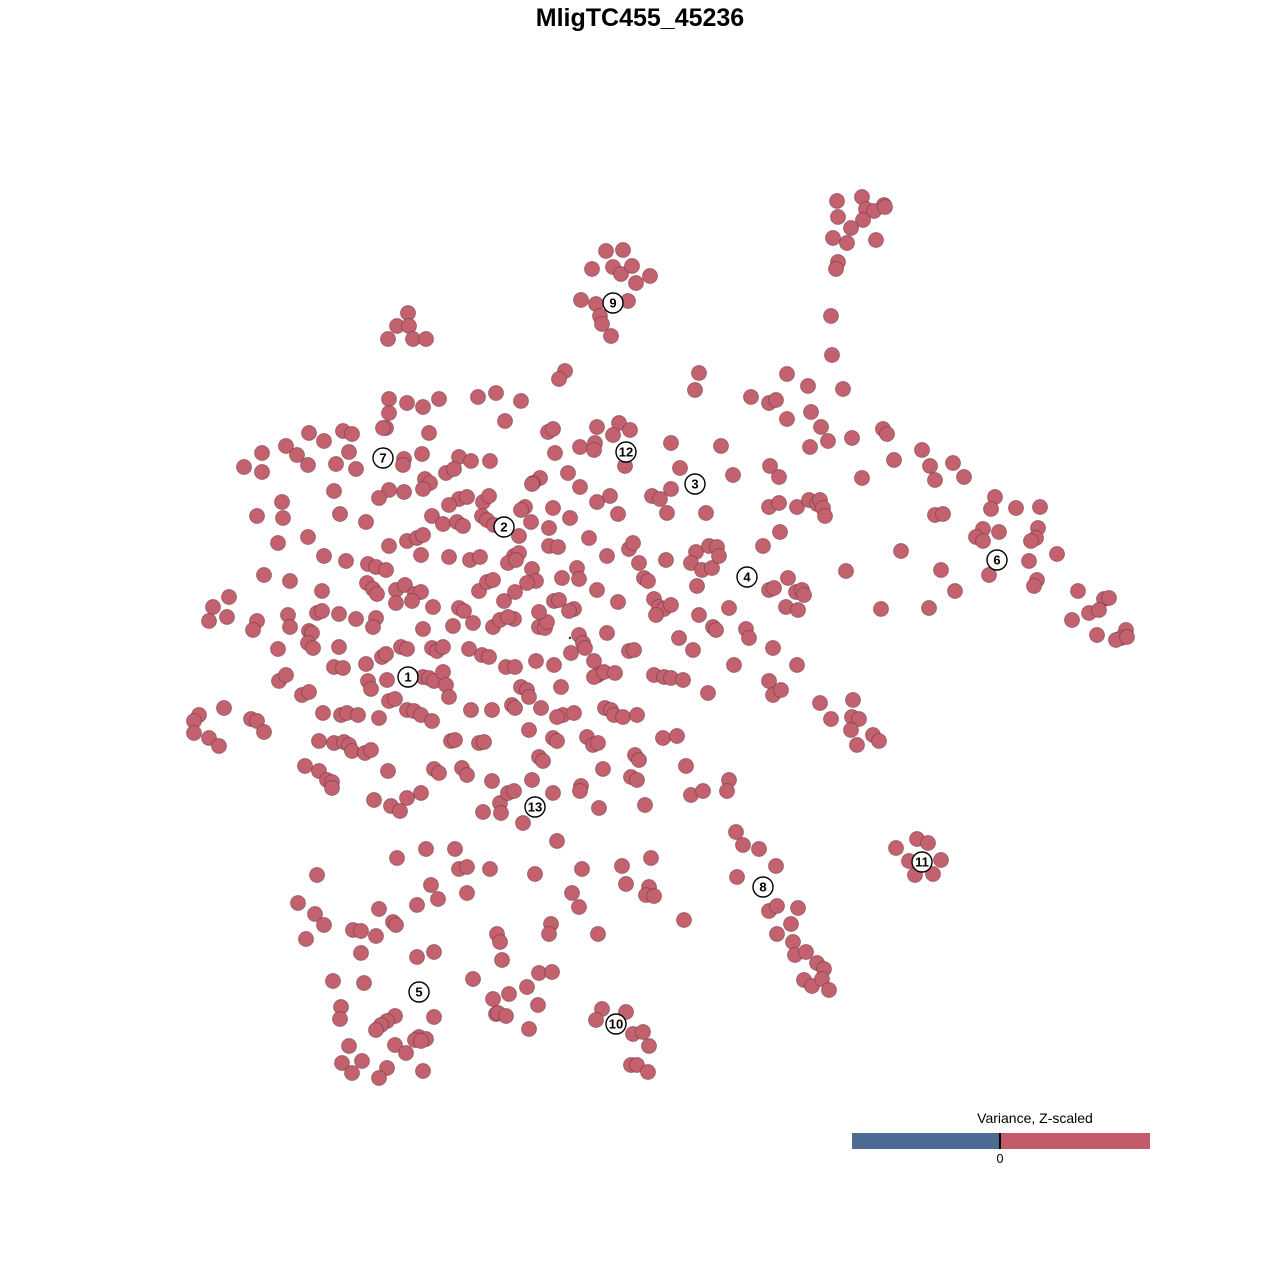 This screenshot has width=1280, height=1280. Describe the element at coordinates (419, 992) in the screenshot. I see `cluster-label-5: 5` at that location.